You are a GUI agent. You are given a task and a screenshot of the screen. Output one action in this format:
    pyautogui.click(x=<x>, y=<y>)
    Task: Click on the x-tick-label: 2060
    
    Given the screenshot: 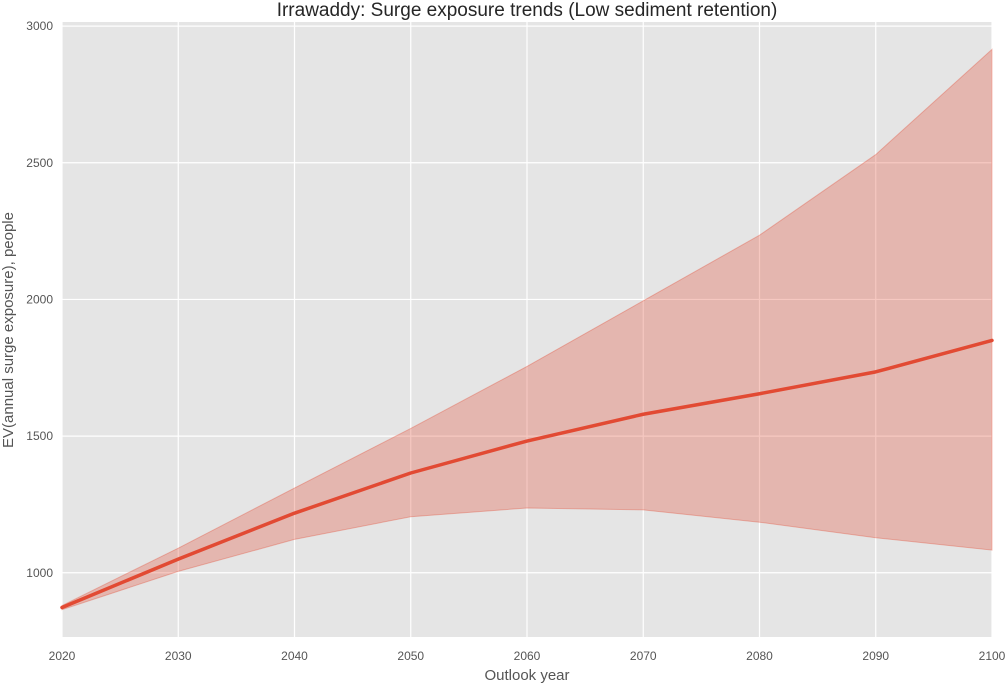 What is the action you would take?
    pyautogui.click(x=527, y=656)
    